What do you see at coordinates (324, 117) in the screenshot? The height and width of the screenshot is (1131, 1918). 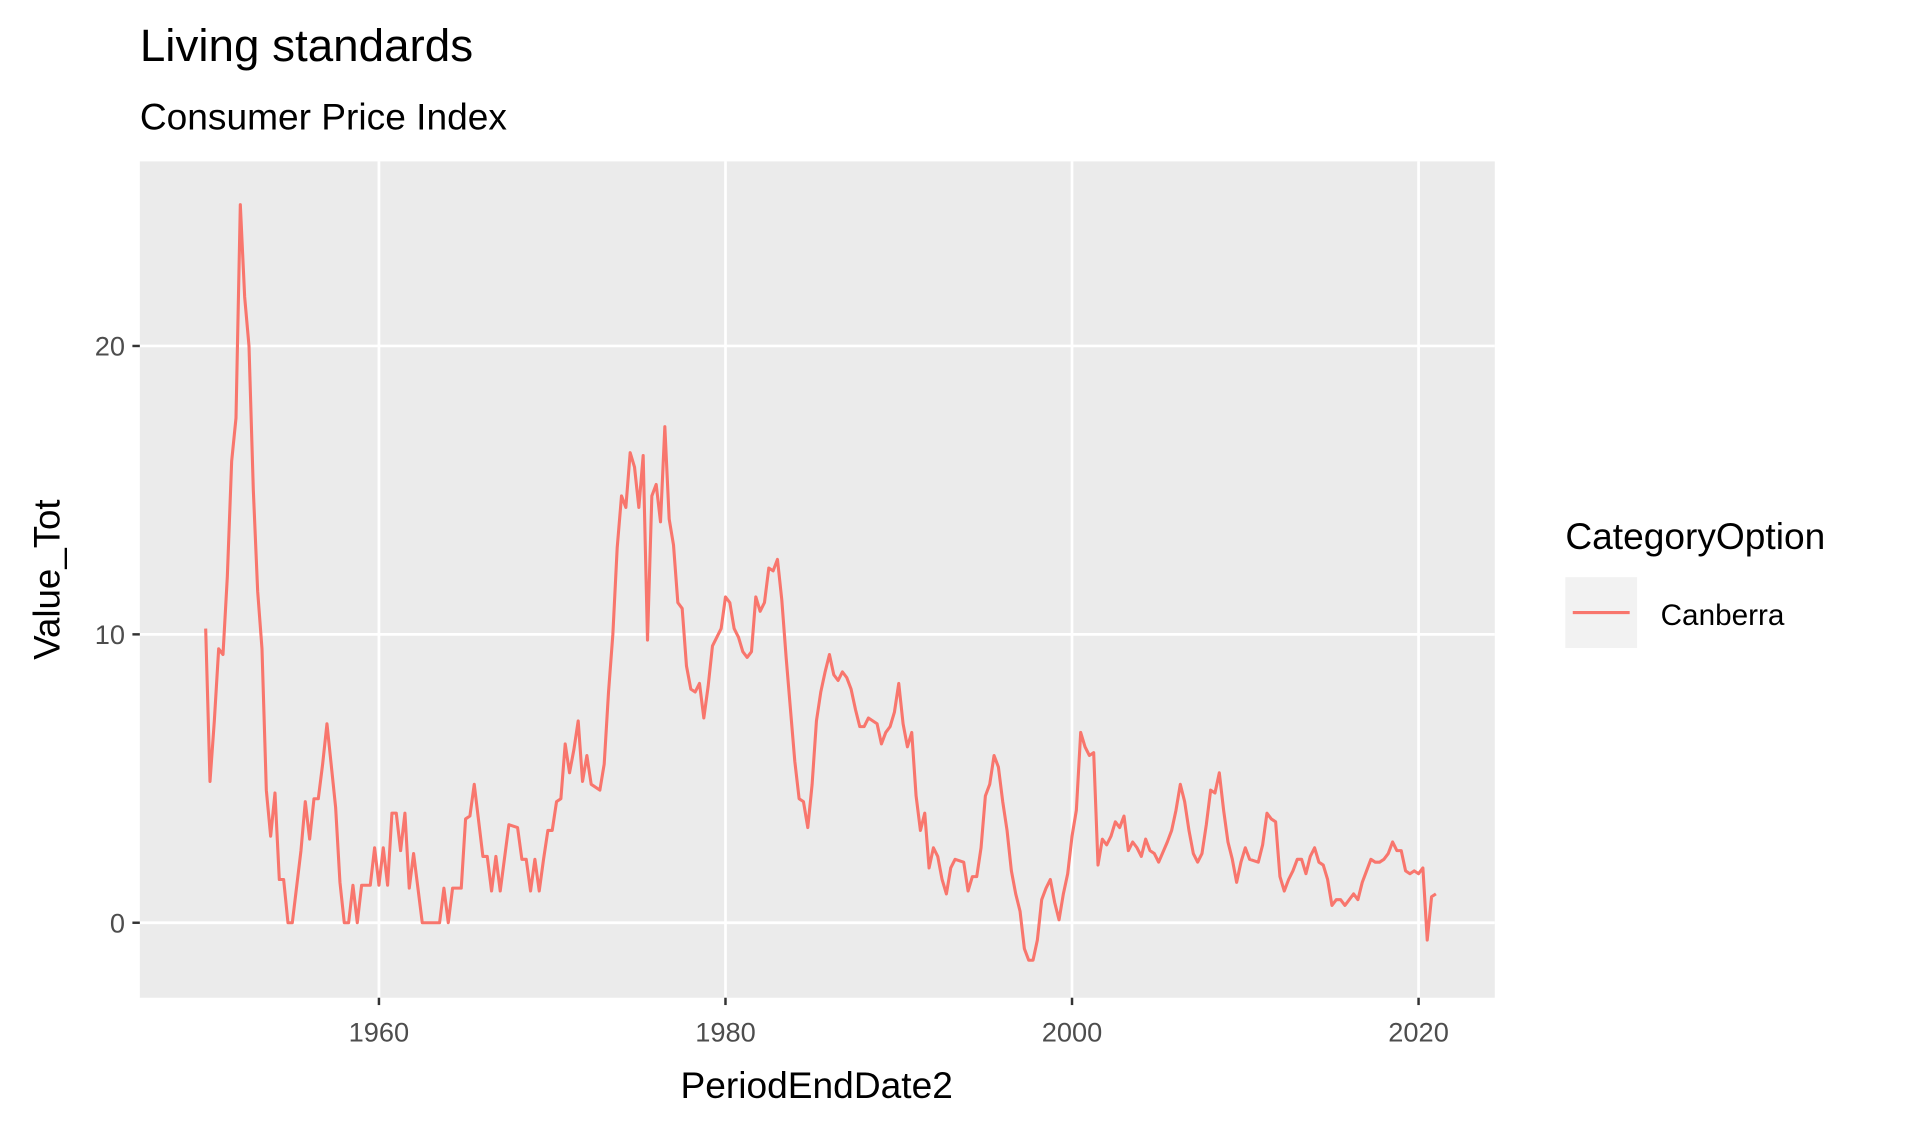 I see `chart-subtitle: Consumer Price Index` at bounding box center [324, 117].